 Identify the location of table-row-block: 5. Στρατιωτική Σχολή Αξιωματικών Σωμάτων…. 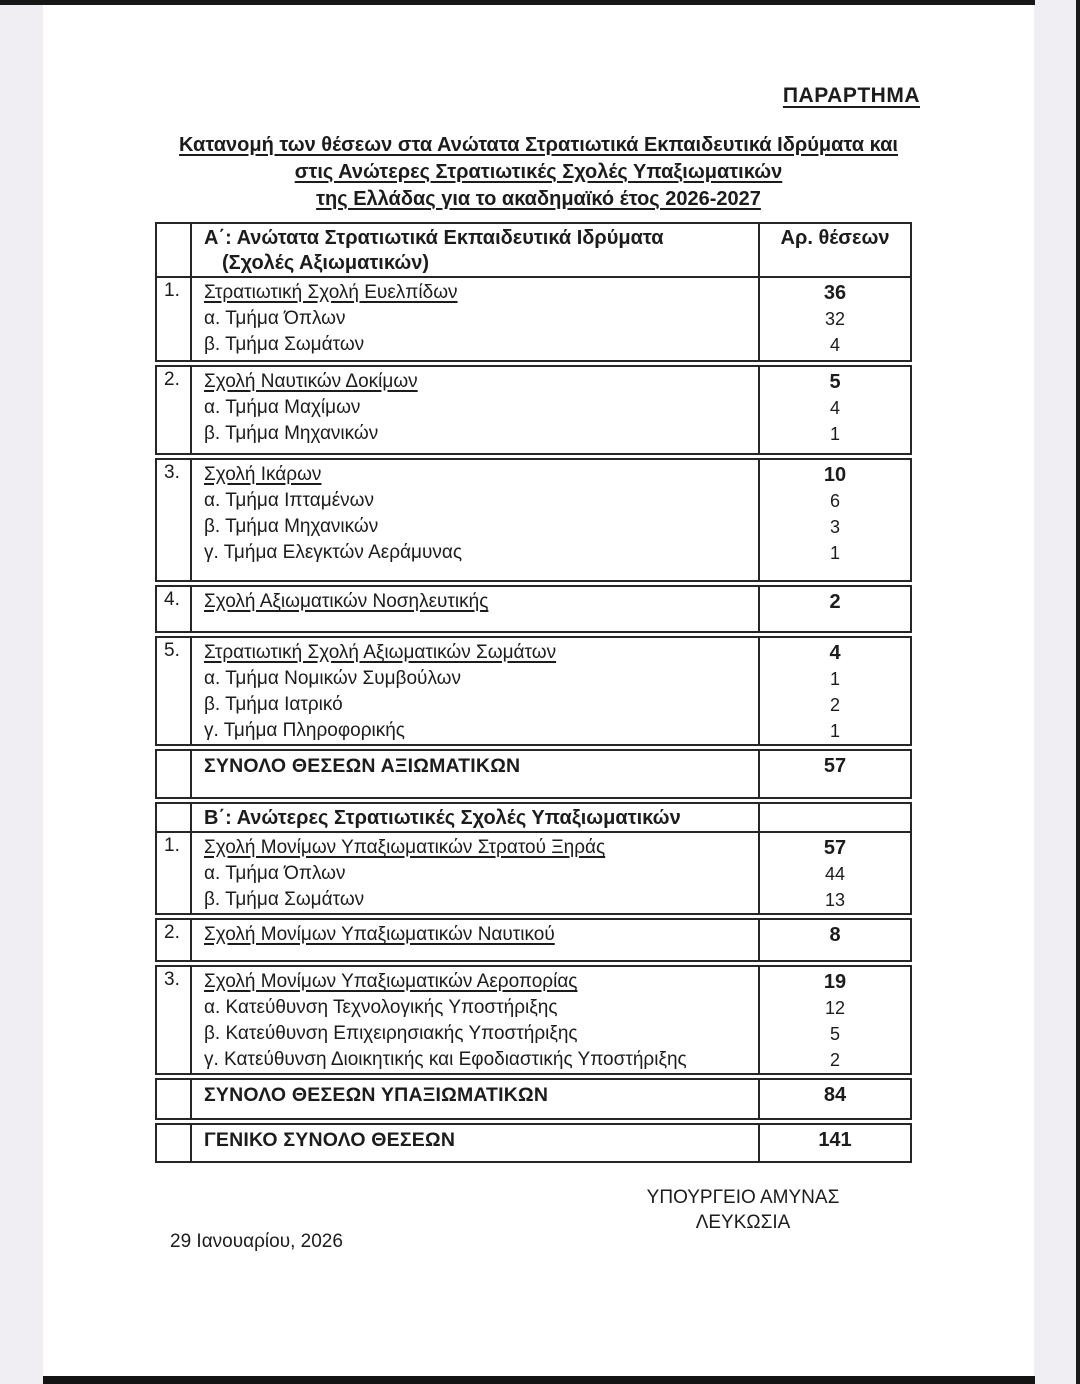
(533, 691).